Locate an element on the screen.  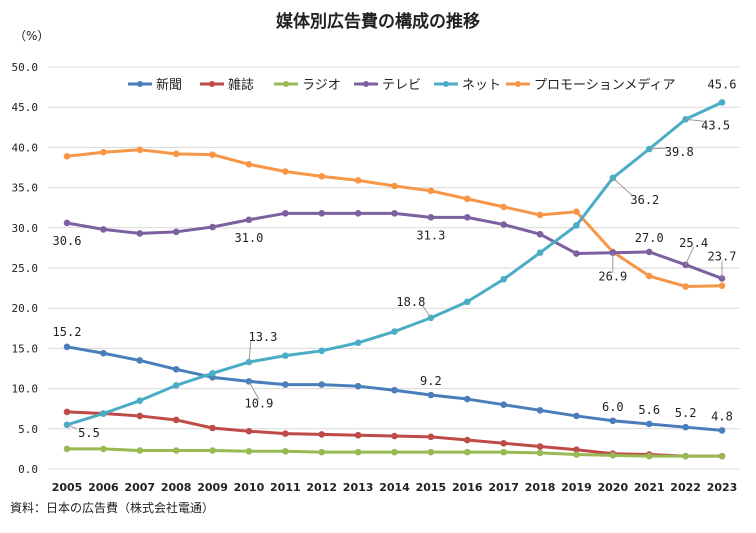
x-tick-label: 2021 is located at coordinates (649, 487).